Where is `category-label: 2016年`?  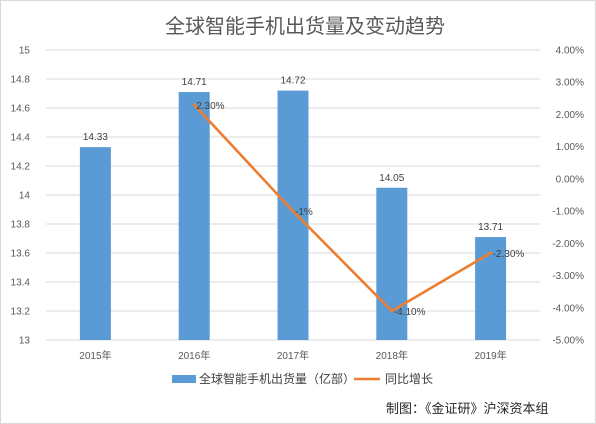
category-label: 2016年 is located at coordinates (194, 355).